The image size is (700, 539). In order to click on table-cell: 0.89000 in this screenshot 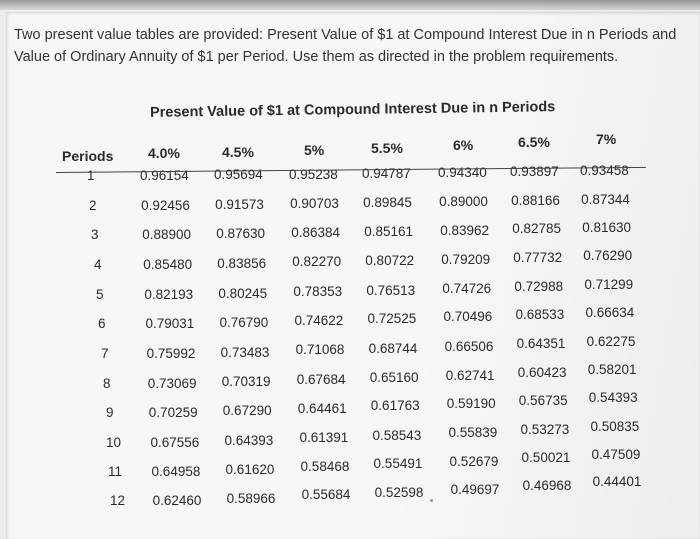, I will do `click(463, 202)`.